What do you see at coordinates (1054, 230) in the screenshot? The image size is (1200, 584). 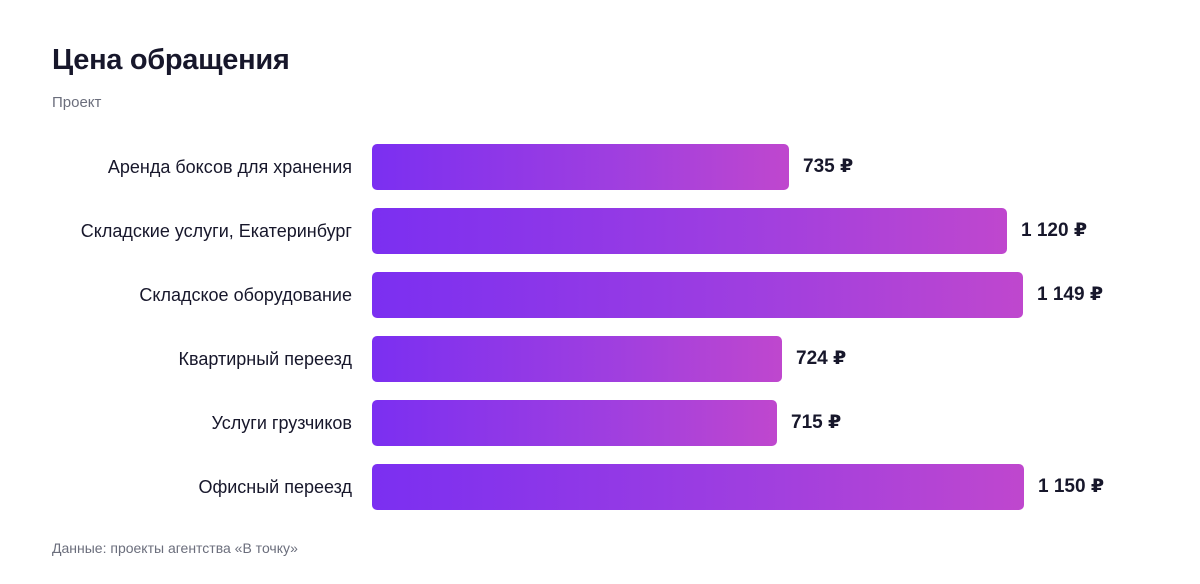 I see `value-label: 1 120 ₽` at bounding box center [1054, 230].